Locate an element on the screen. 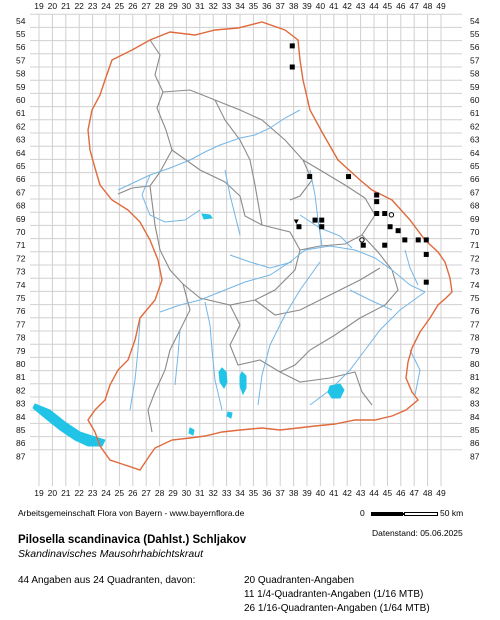 This screenshot has height=620, width=500. x-tick-label-bottom: 44 is located at coordinates (374, 493).